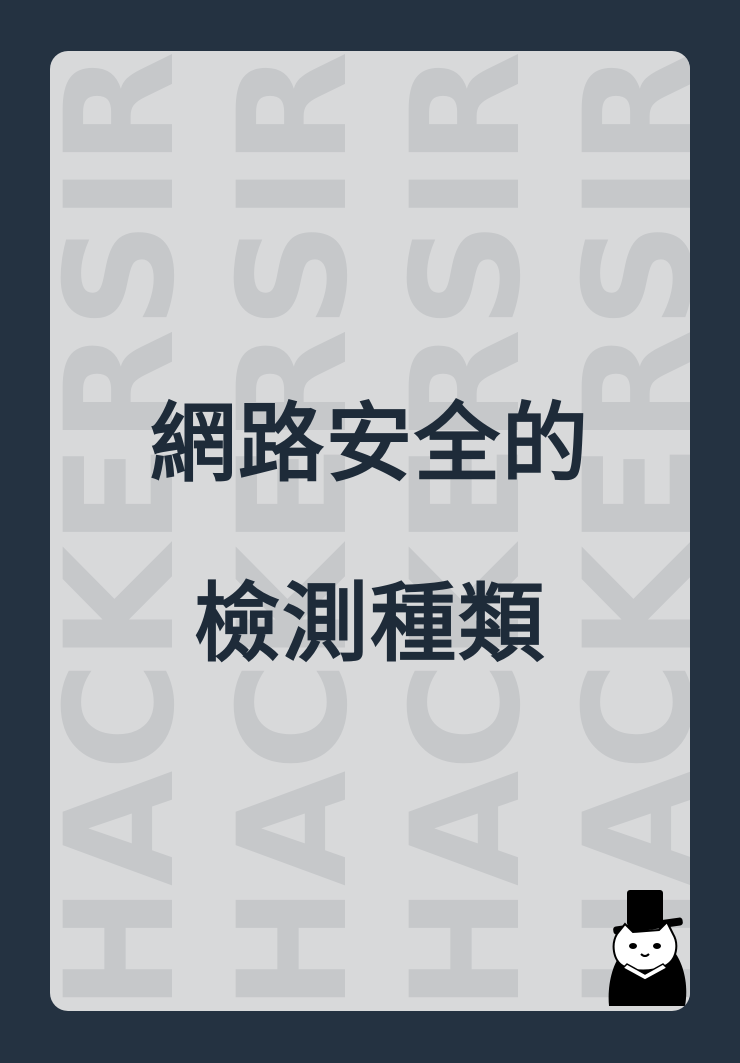  Describe the element at coordinates (370, 624) in the screenshot. I see `title-line-2: 檢測種類` at that location.